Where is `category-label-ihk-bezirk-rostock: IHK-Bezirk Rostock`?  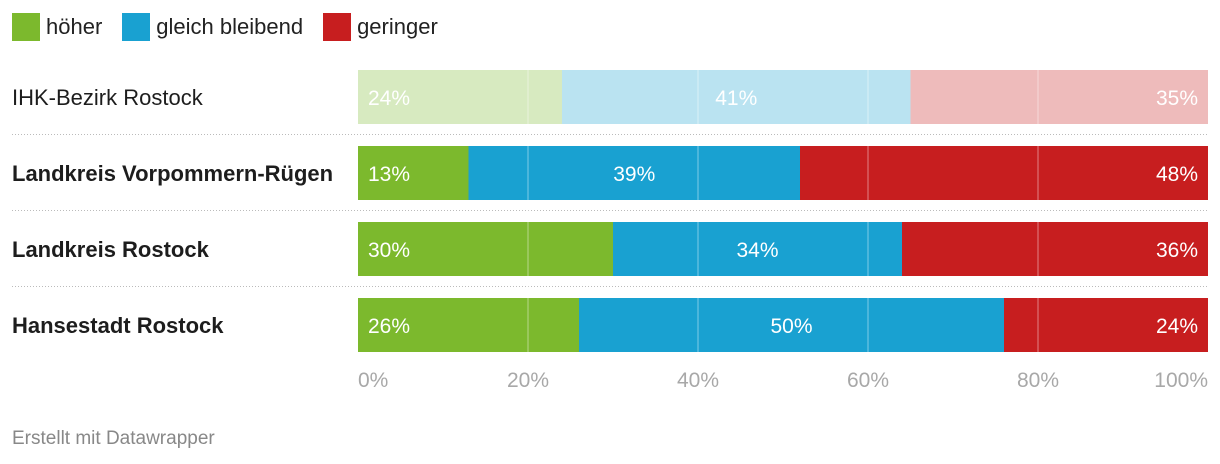
category-label-ihk-bezirk-rostock: IHK-Bezirk Rostock is located at coordinates (108, 97).